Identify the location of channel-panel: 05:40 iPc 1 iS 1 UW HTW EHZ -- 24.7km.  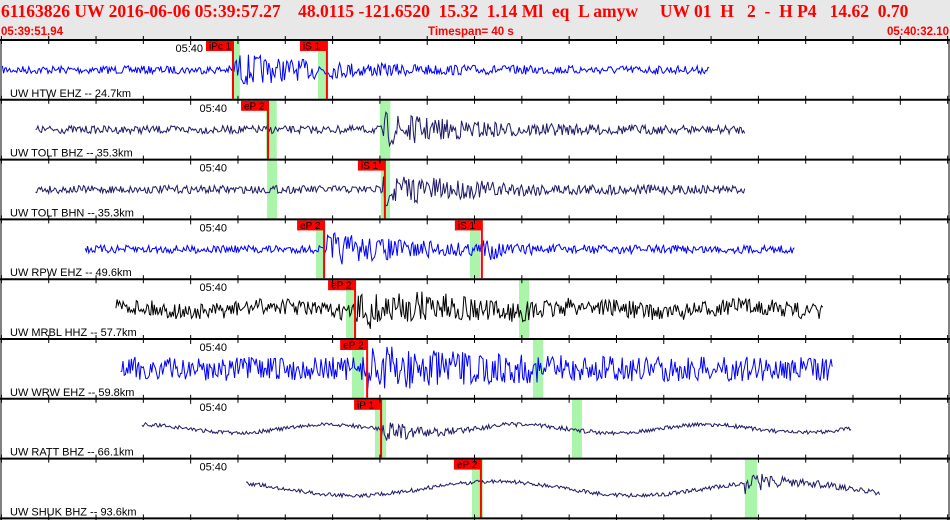
(355, 70).